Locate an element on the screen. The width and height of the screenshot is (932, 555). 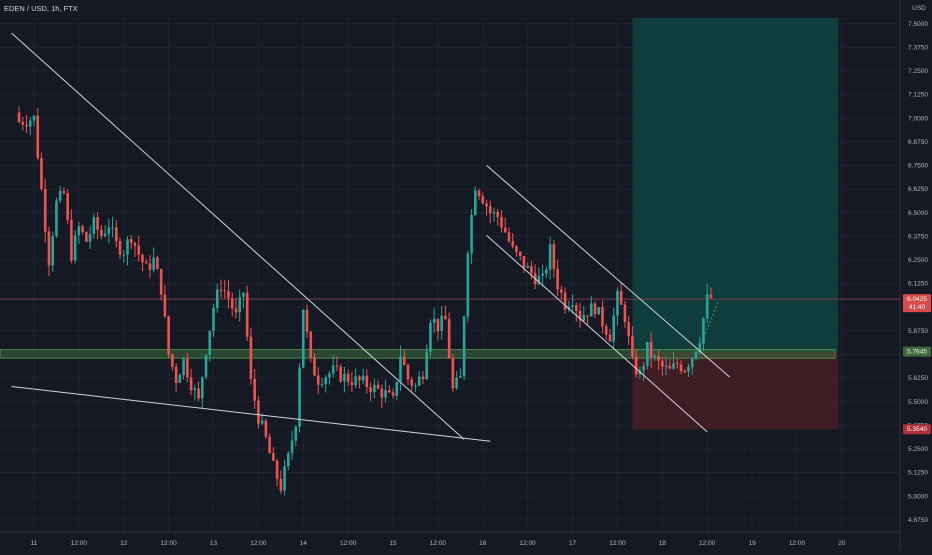
x-tick-label: 15 is located at coordinates (393, 543).